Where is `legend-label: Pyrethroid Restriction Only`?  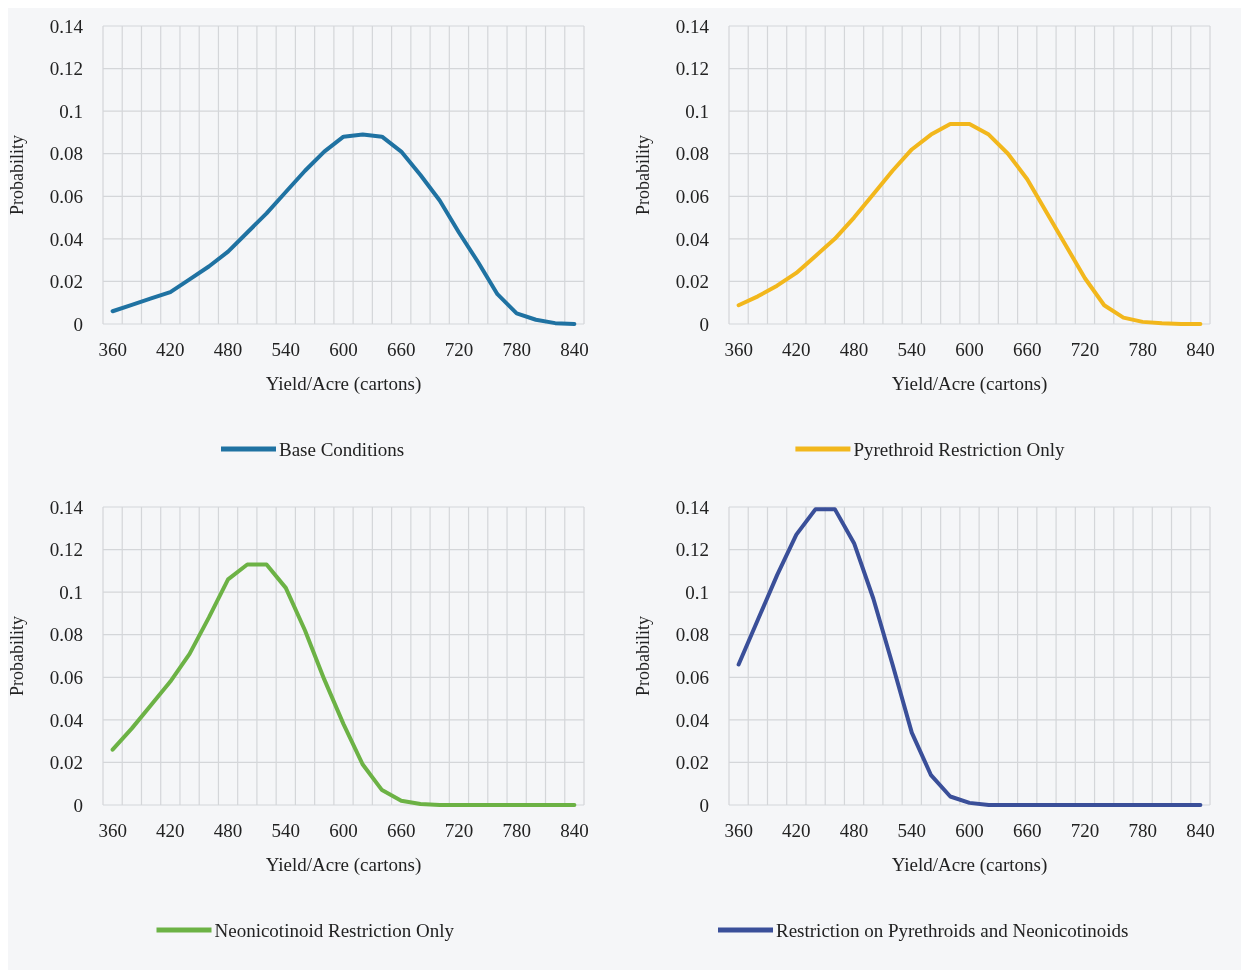 legend-label: Pyrethroid Restriction Only is located at coordinates (959, 449).